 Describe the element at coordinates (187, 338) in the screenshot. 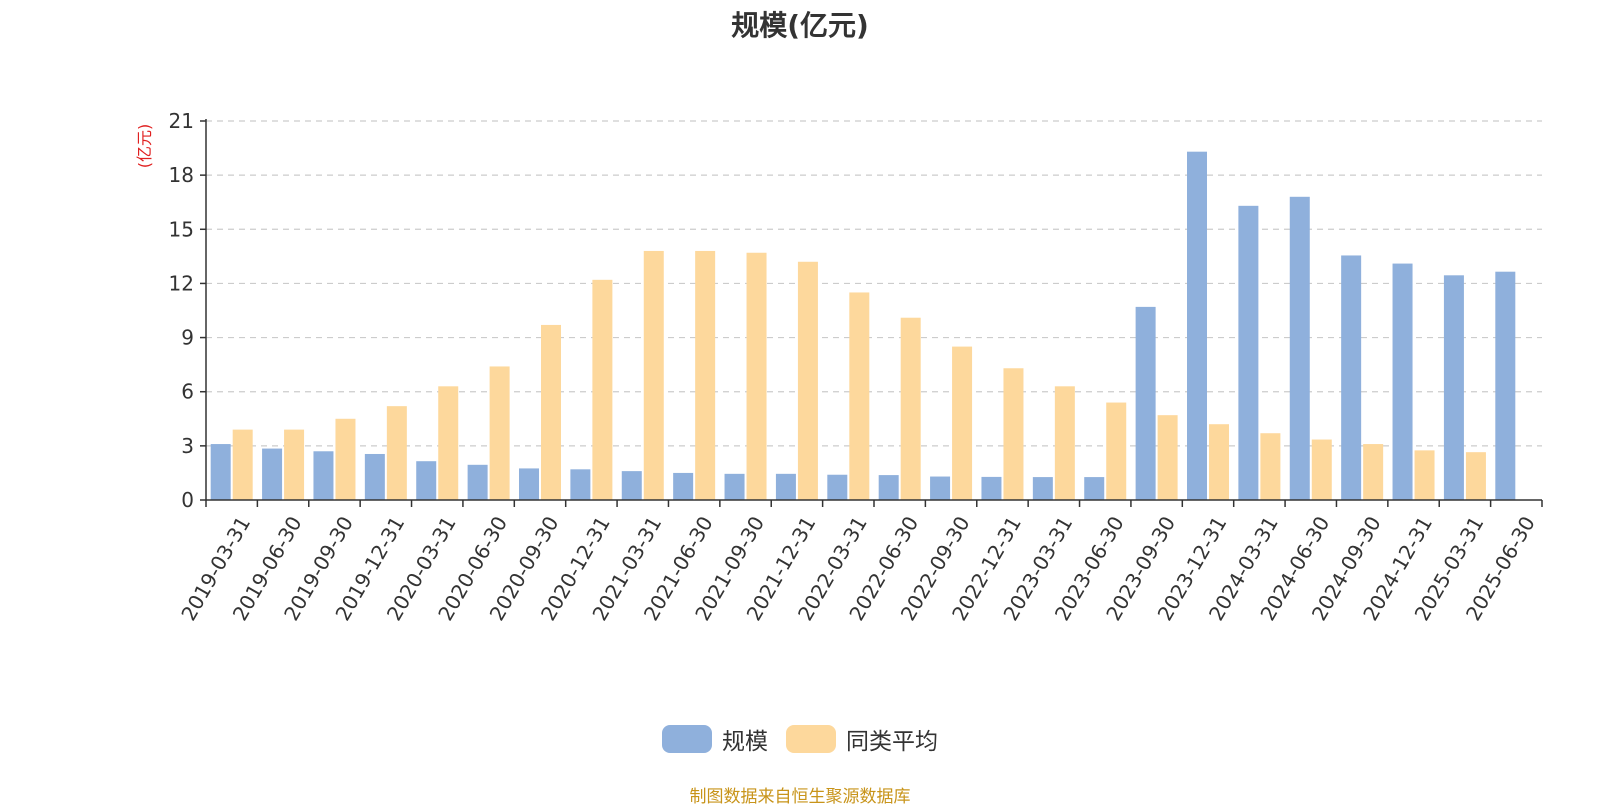

I see `y-tick-label: 9` at that location.